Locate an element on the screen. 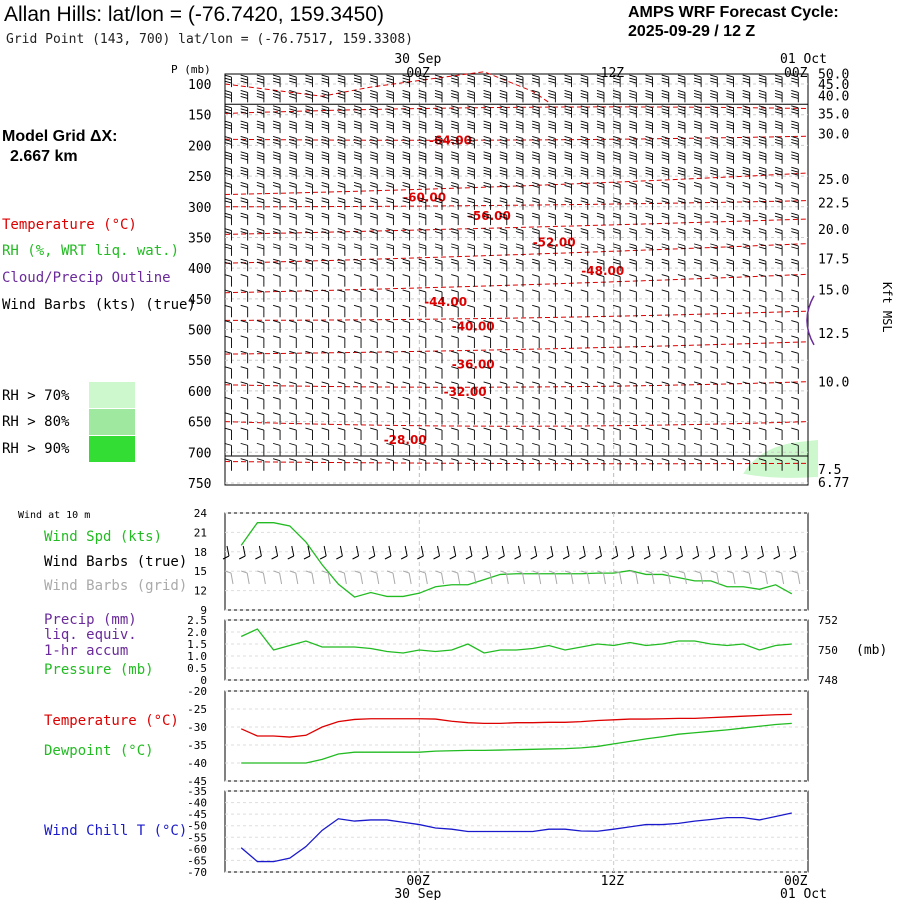 The width and height of the screenshot is (900, 900). temperature-contour-label: -40.00 is located at coordinates (473, 326).